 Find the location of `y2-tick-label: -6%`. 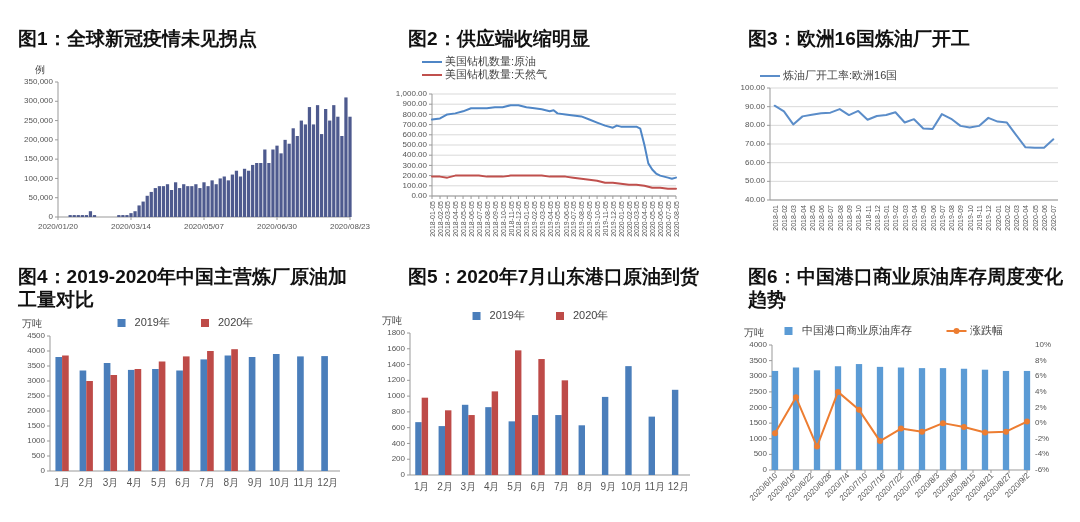

y2-tick-label: -6% is located at coordinates (1042, 470).